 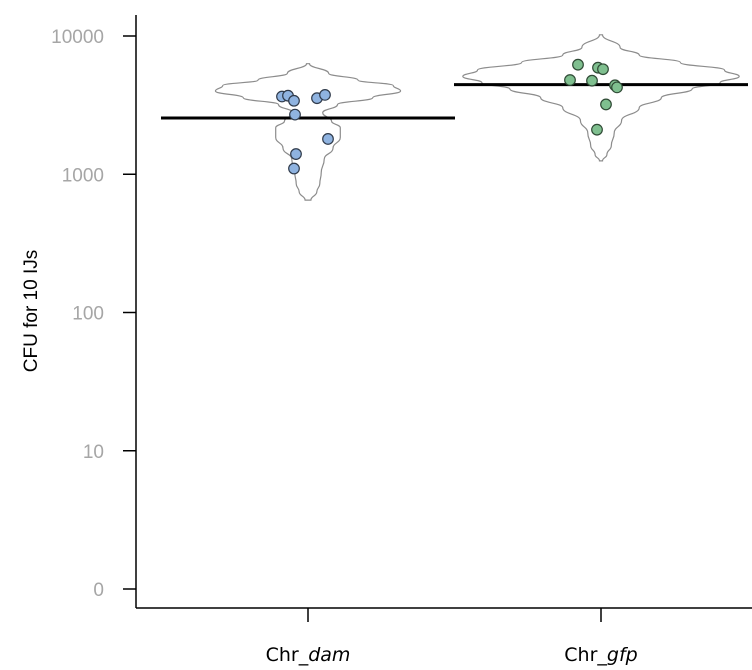 I want to click on x-tick-label-name: gfp, so click(x=622, y=655).